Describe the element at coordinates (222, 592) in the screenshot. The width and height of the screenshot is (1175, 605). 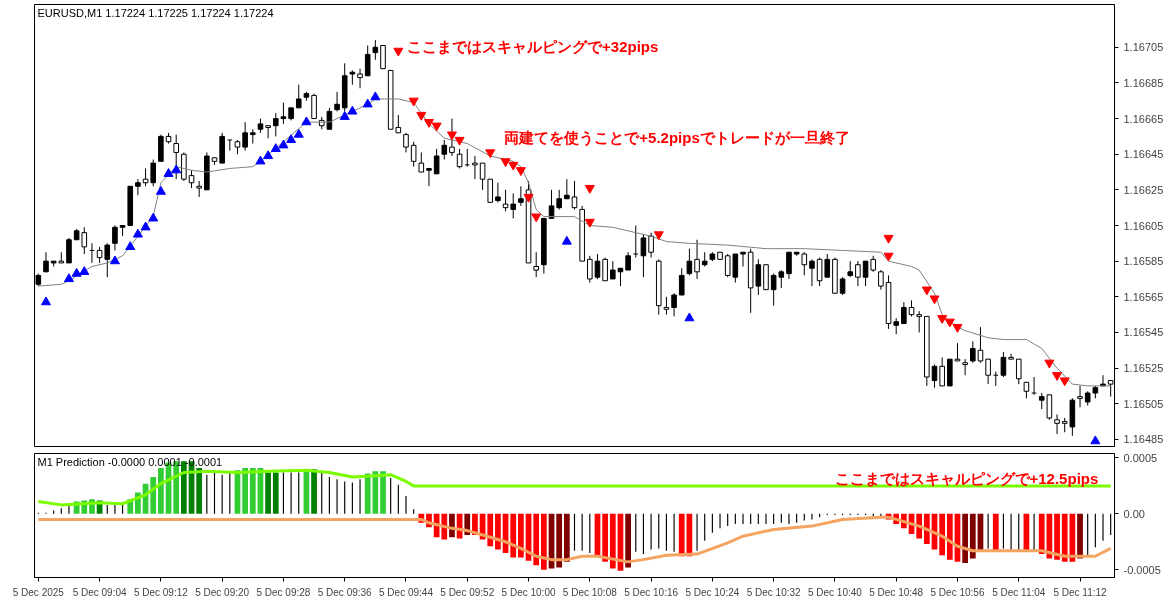
I see `x-tick-label: 5 Dec 09:20` at that location.